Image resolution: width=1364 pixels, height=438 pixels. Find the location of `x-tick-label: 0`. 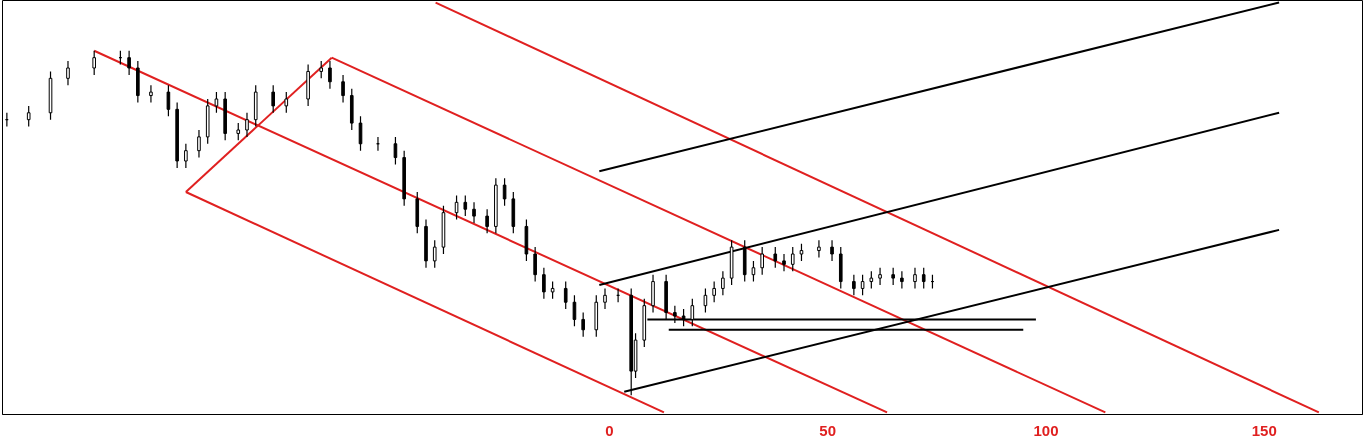

x-tick-label: 0 is located at coordinates (609, 429).